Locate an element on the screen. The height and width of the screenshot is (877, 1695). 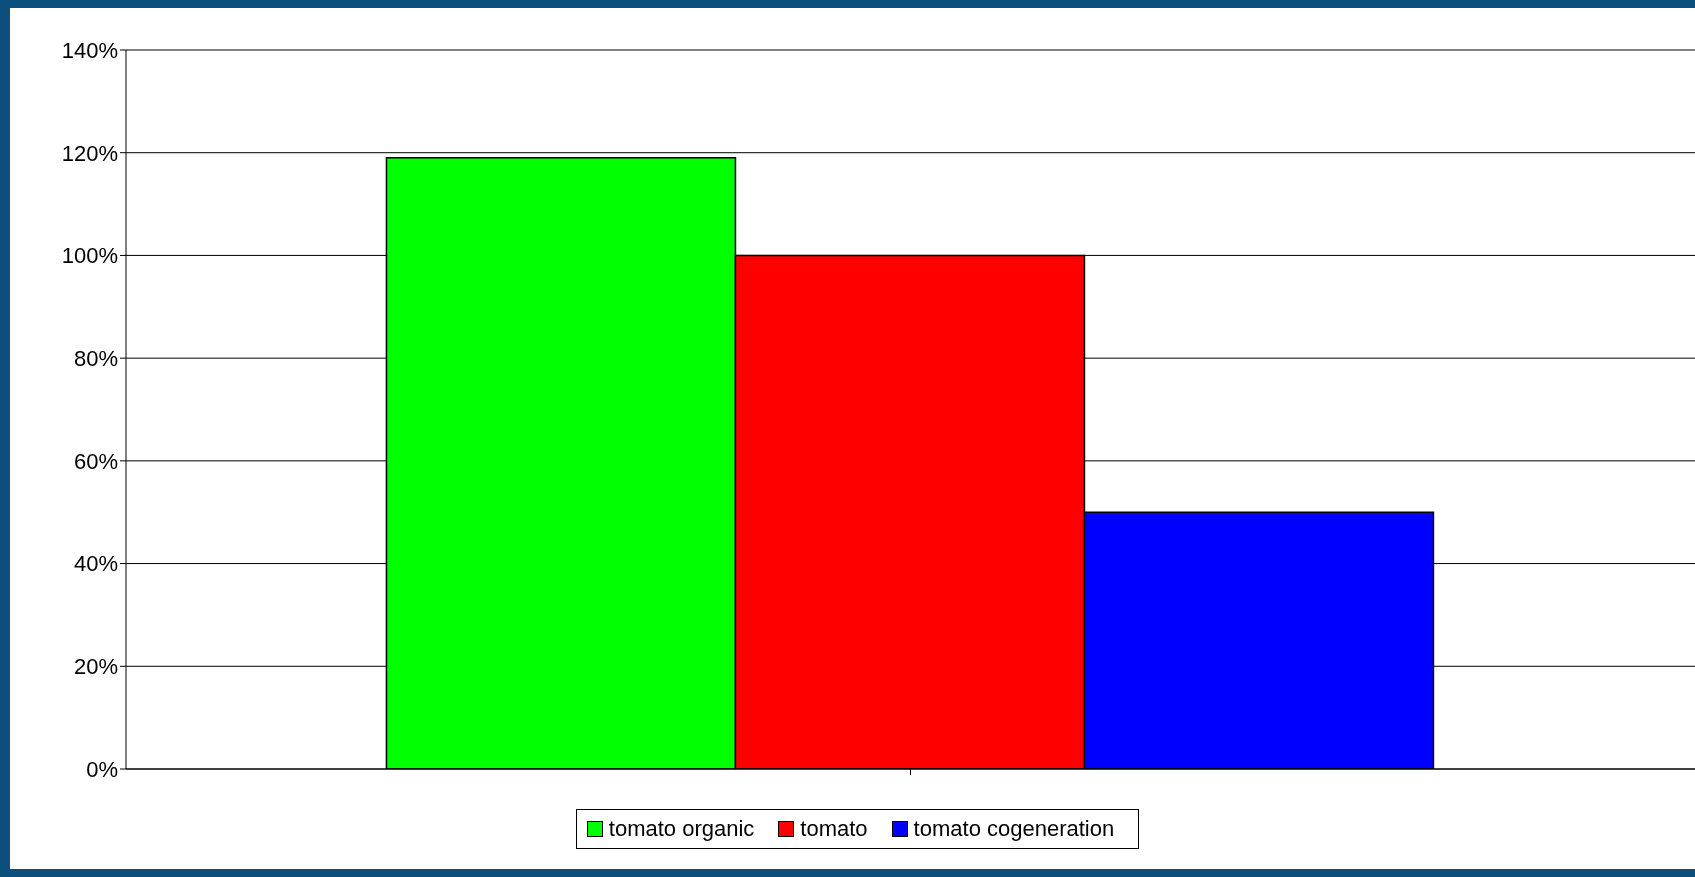
legend-label: tomato organic is located at coordinates (681, 829).